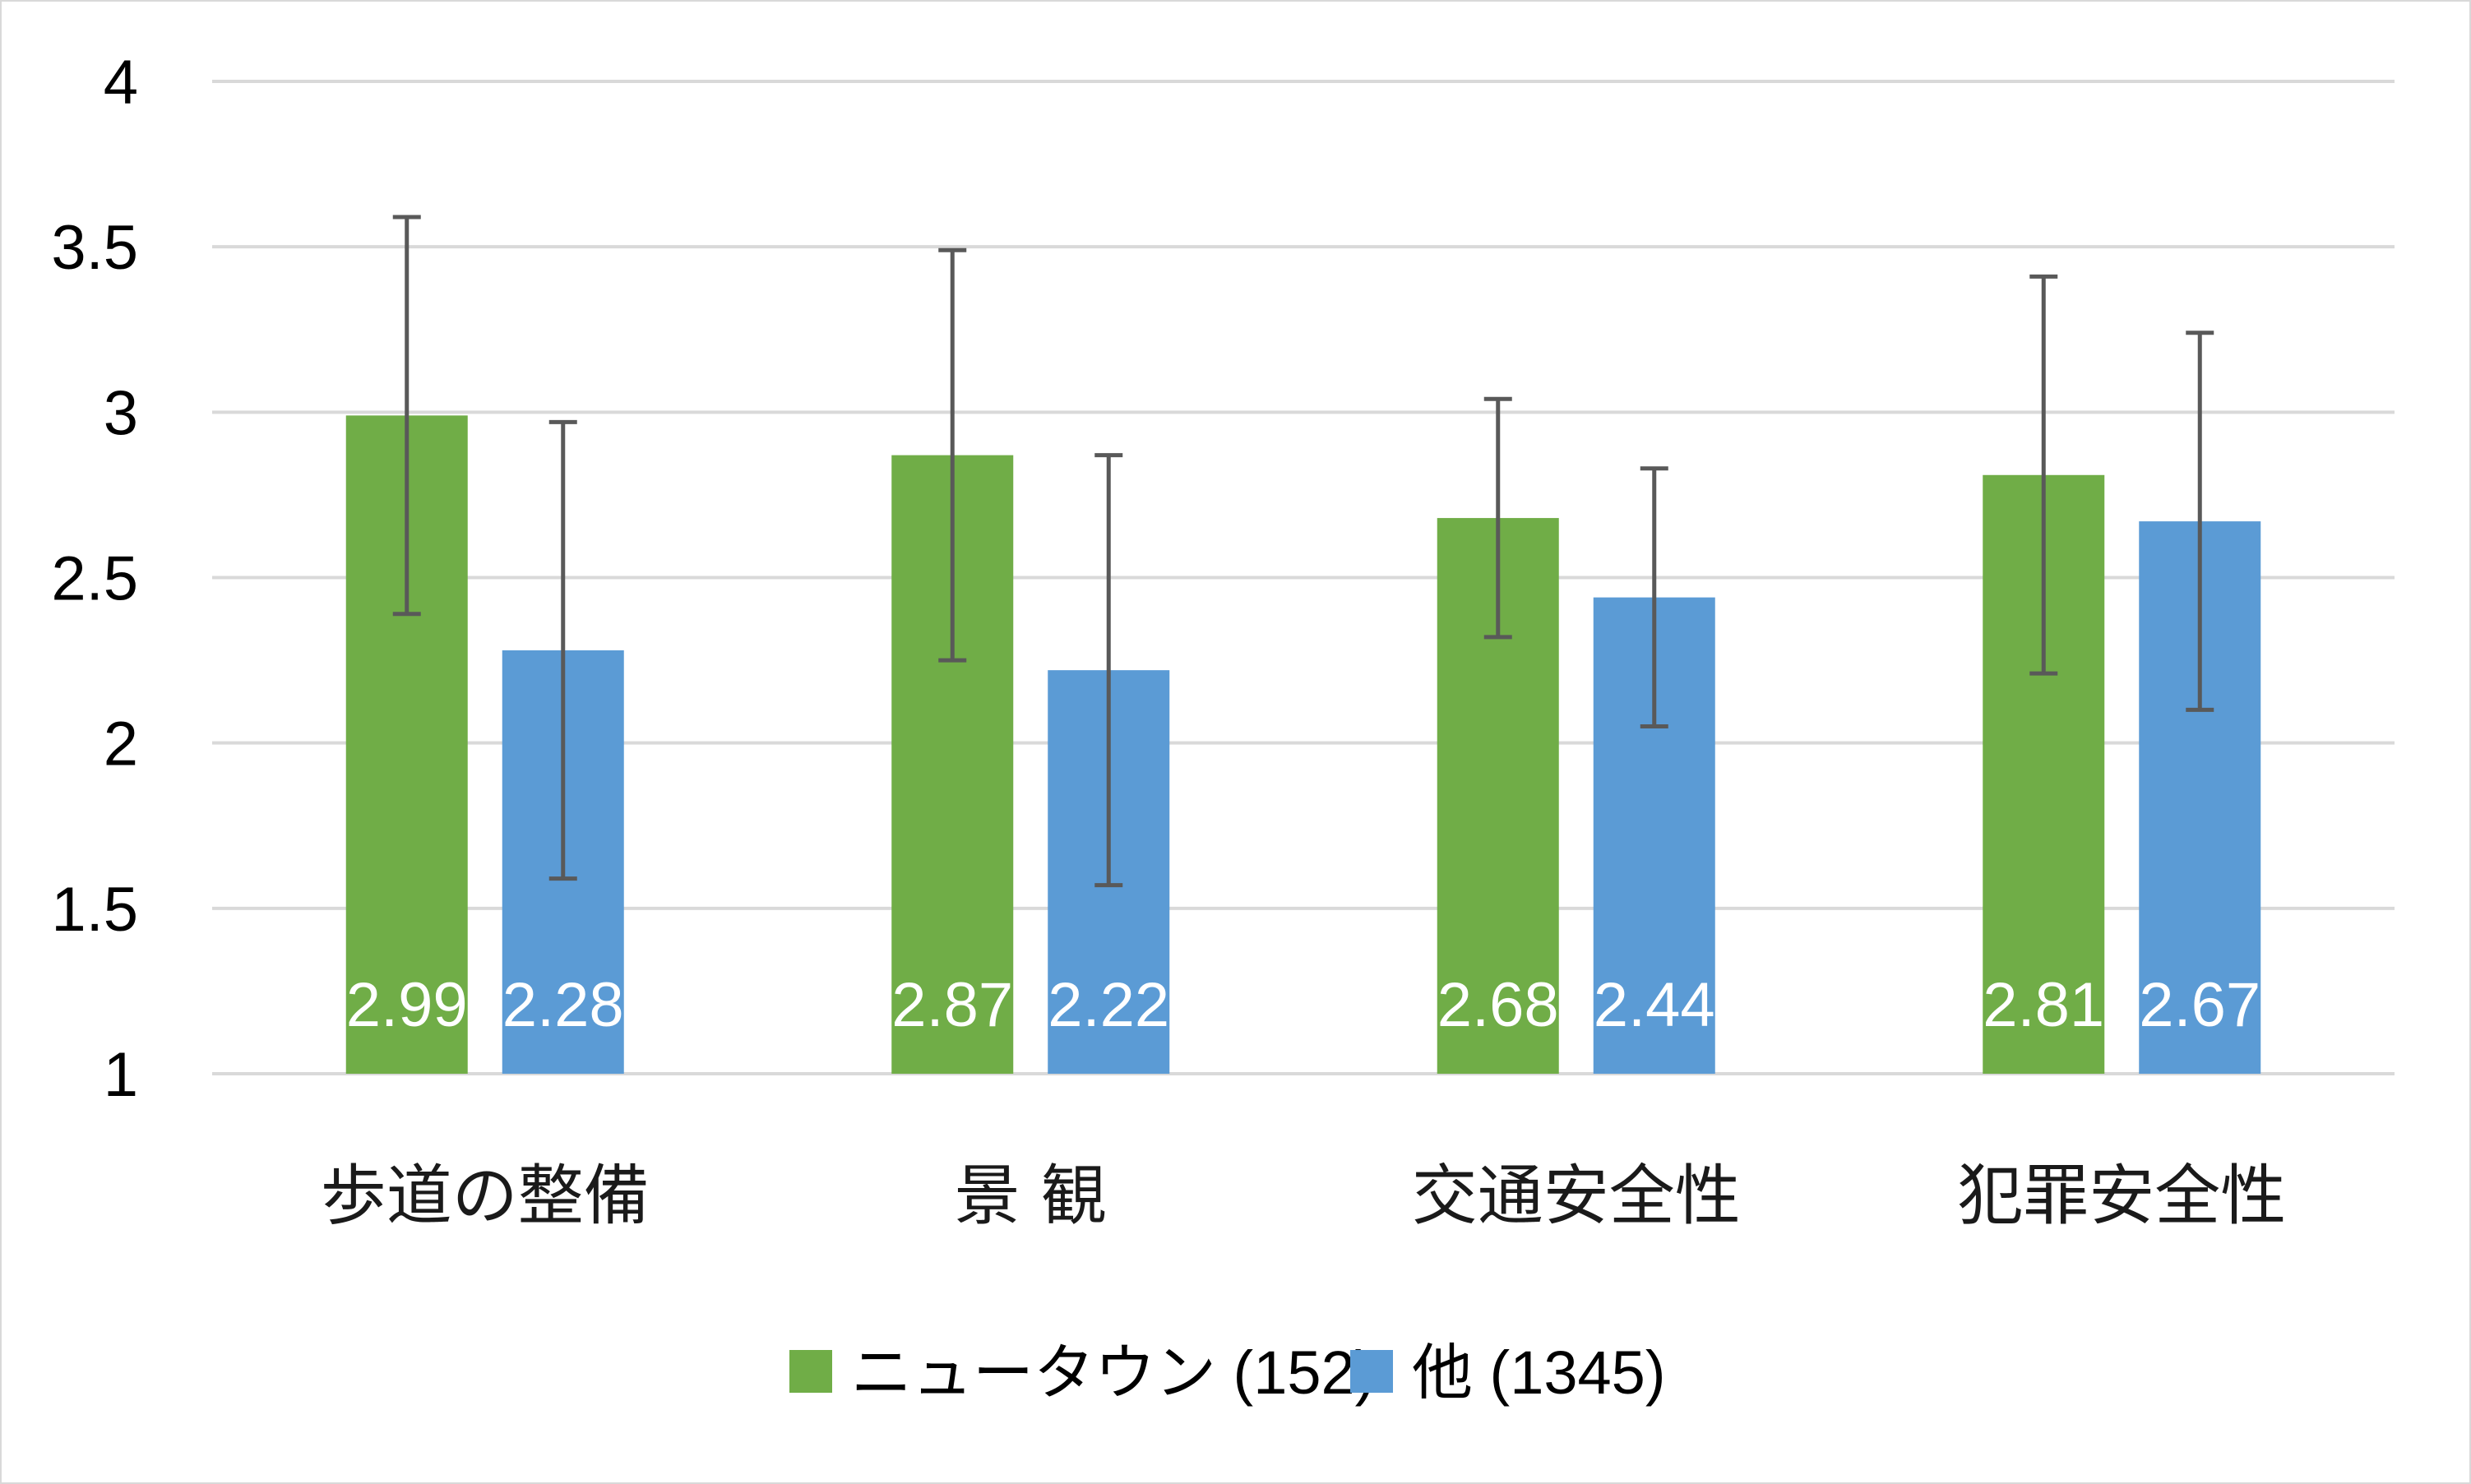  Describe the element at coordinates (1576, 1196) in the screenshot. I see `x-category-label: 交通安全性` at that location.